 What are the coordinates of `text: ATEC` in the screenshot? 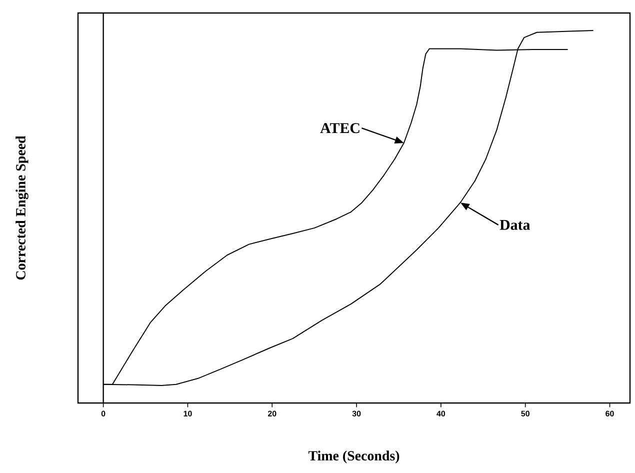 It's located at (340, 128).